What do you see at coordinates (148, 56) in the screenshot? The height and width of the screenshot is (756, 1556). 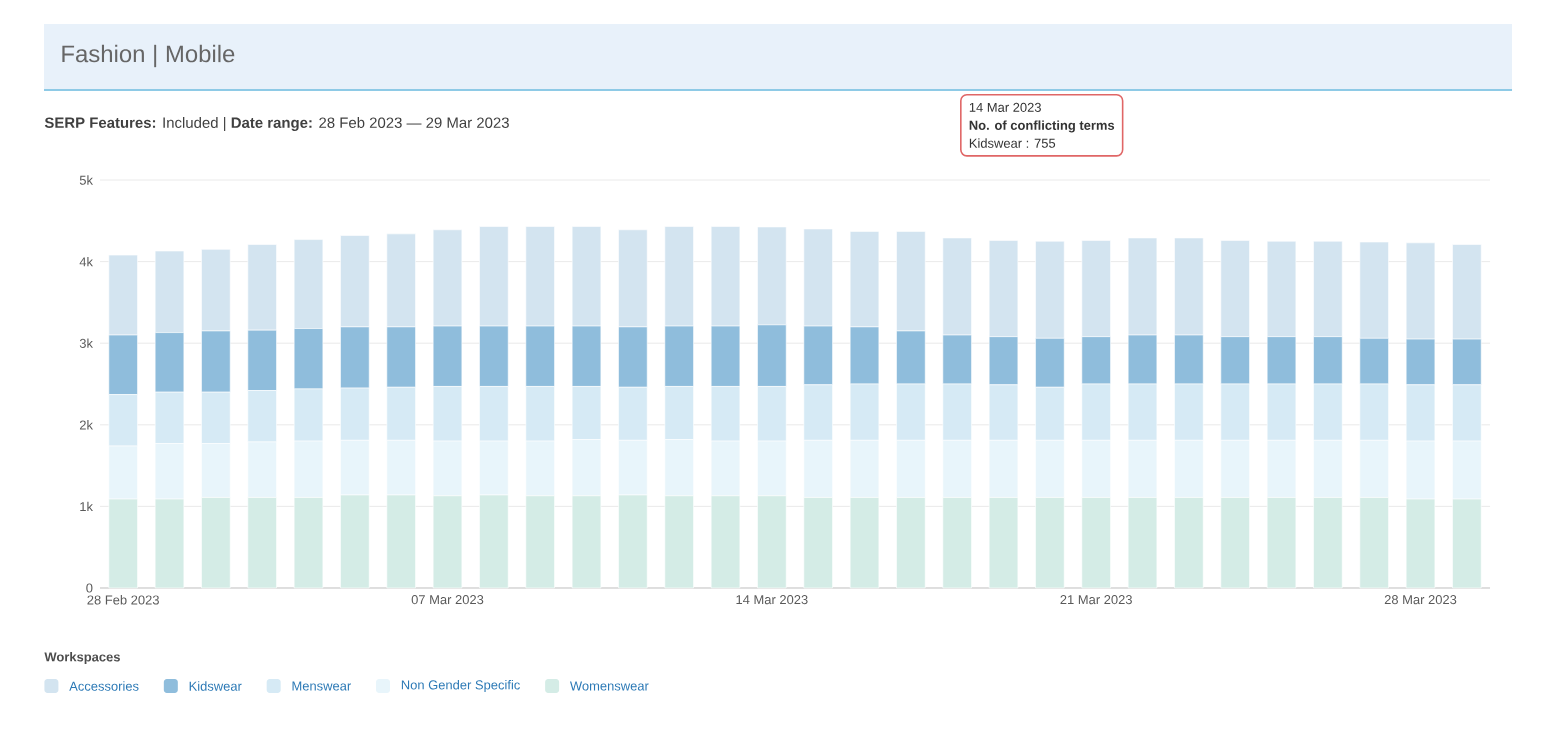 I see `chart-title: Fashion | Mobile` at bounding box center [148, 56].